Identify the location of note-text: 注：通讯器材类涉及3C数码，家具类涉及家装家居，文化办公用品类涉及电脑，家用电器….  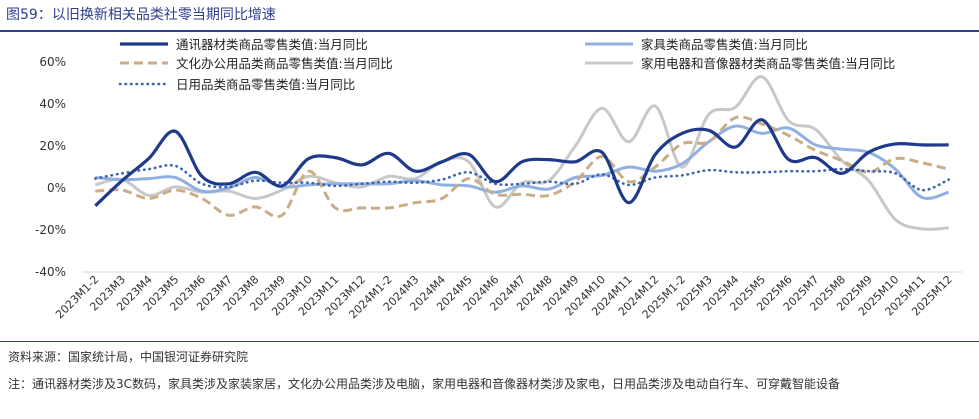
(424, 384).